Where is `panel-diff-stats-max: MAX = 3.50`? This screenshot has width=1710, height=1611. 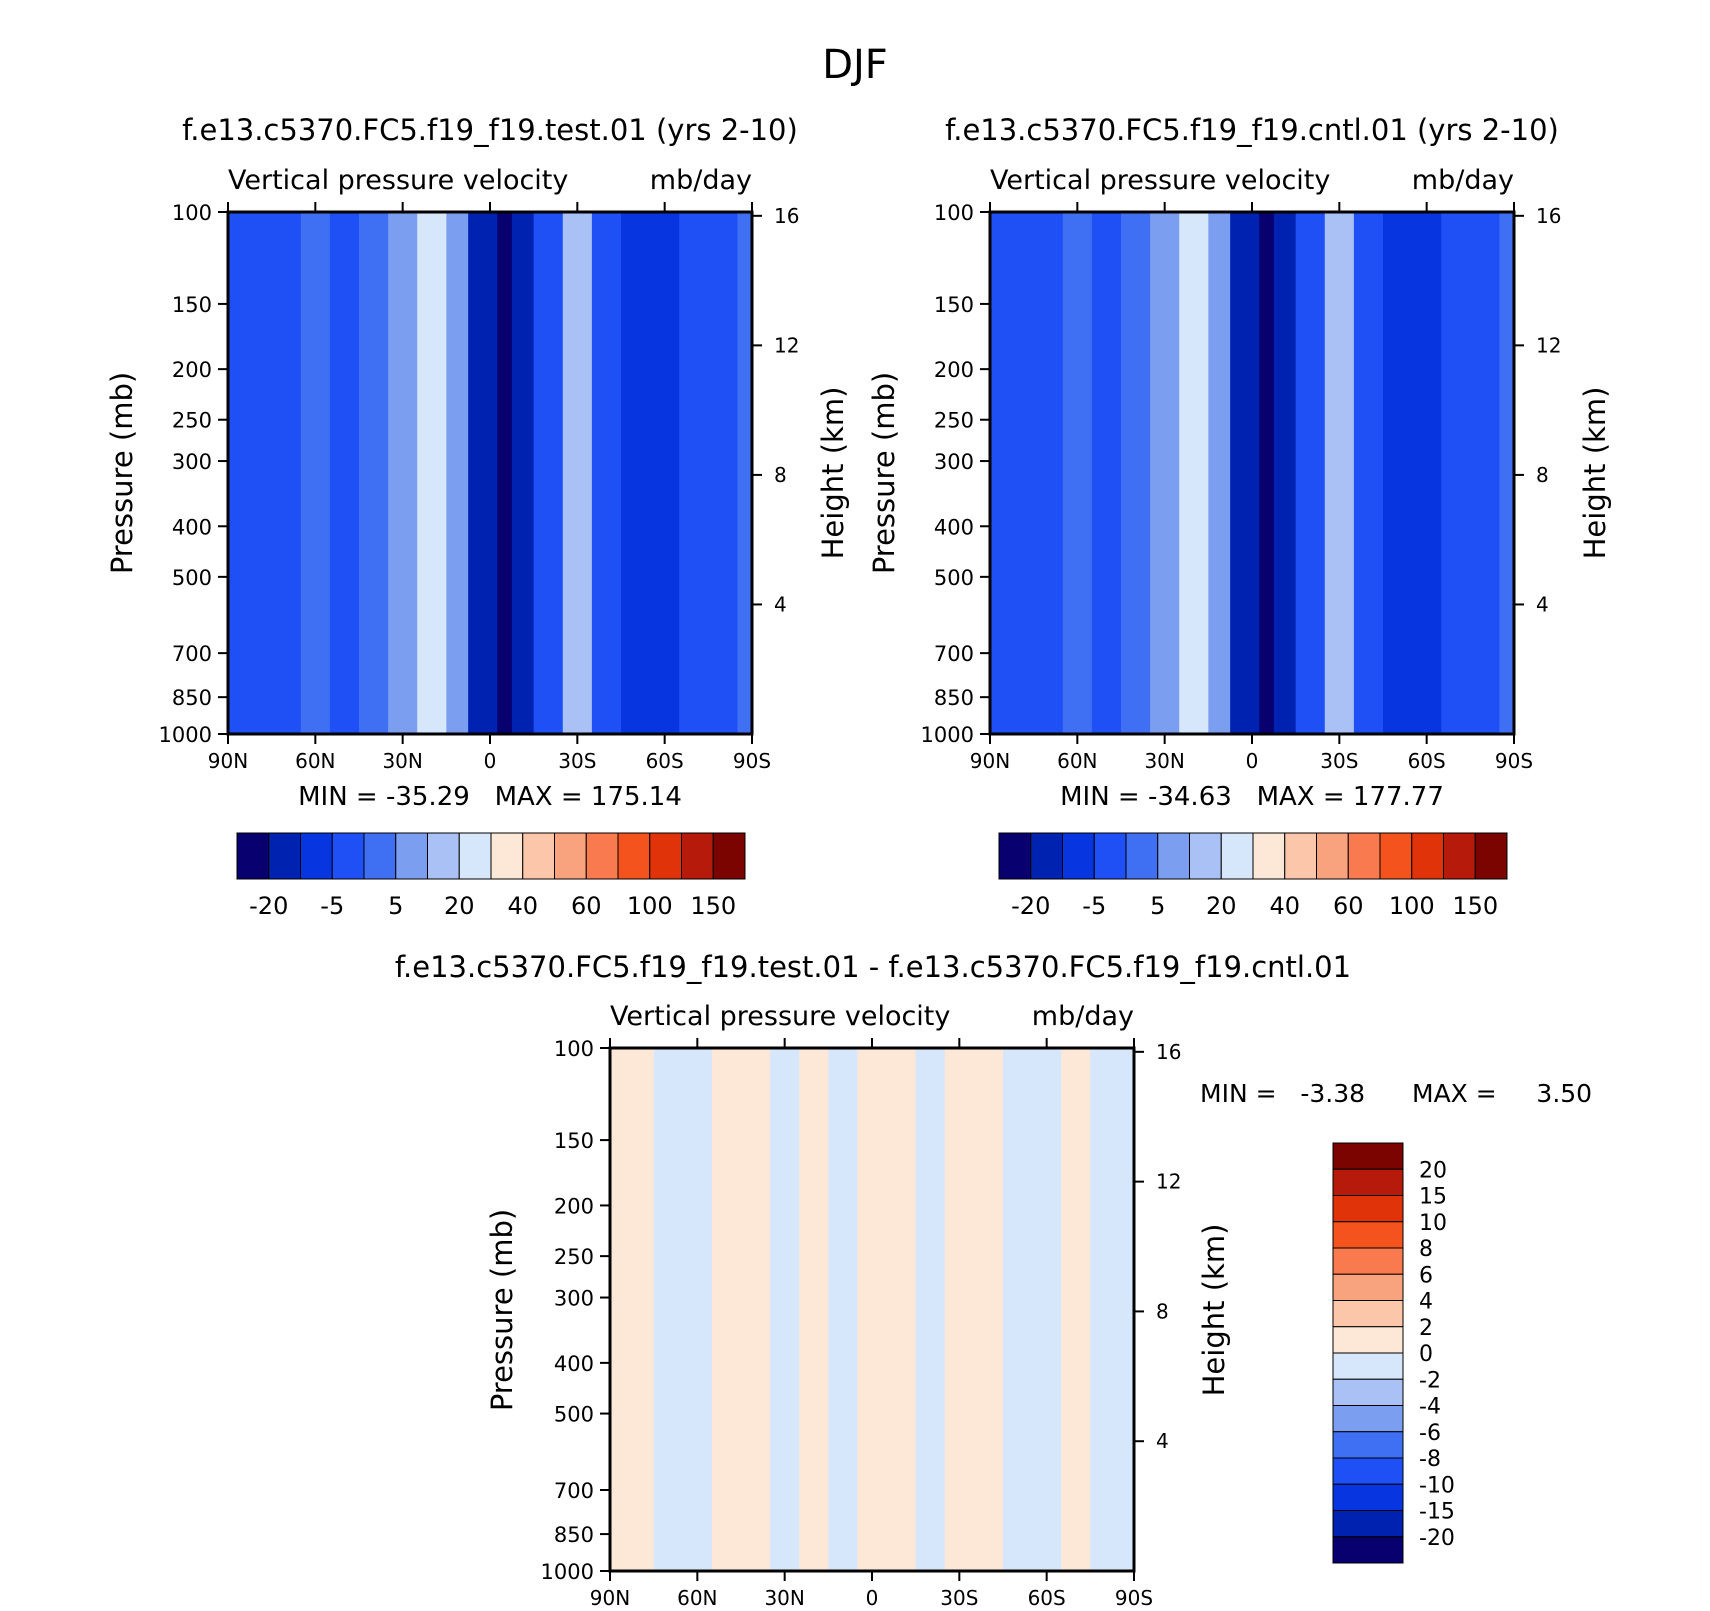
panel-diff-stats-max: MAX = 3.50 is located at coordinates (1502, 1093).